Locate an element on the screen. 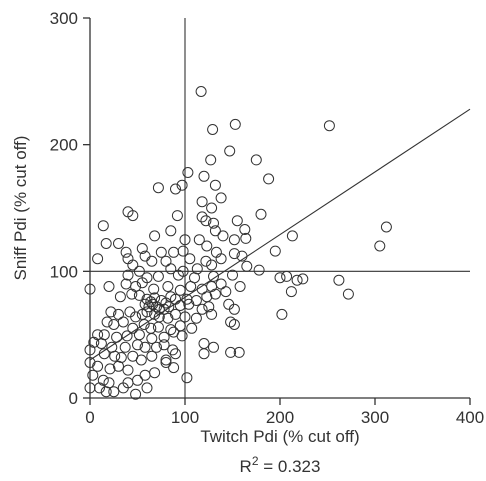 The width and height of the screenshot is (486, 481). r-squared-value: = 0.323 is located at coordinates (290, 466).